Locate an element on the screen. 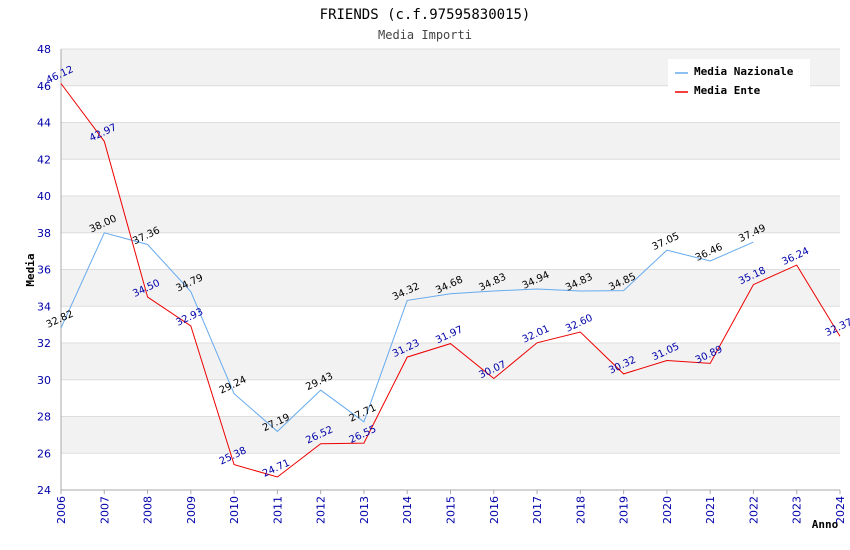 The image size is (850, 550). y-tick-label: 24 is located at coordinates (44, 490).